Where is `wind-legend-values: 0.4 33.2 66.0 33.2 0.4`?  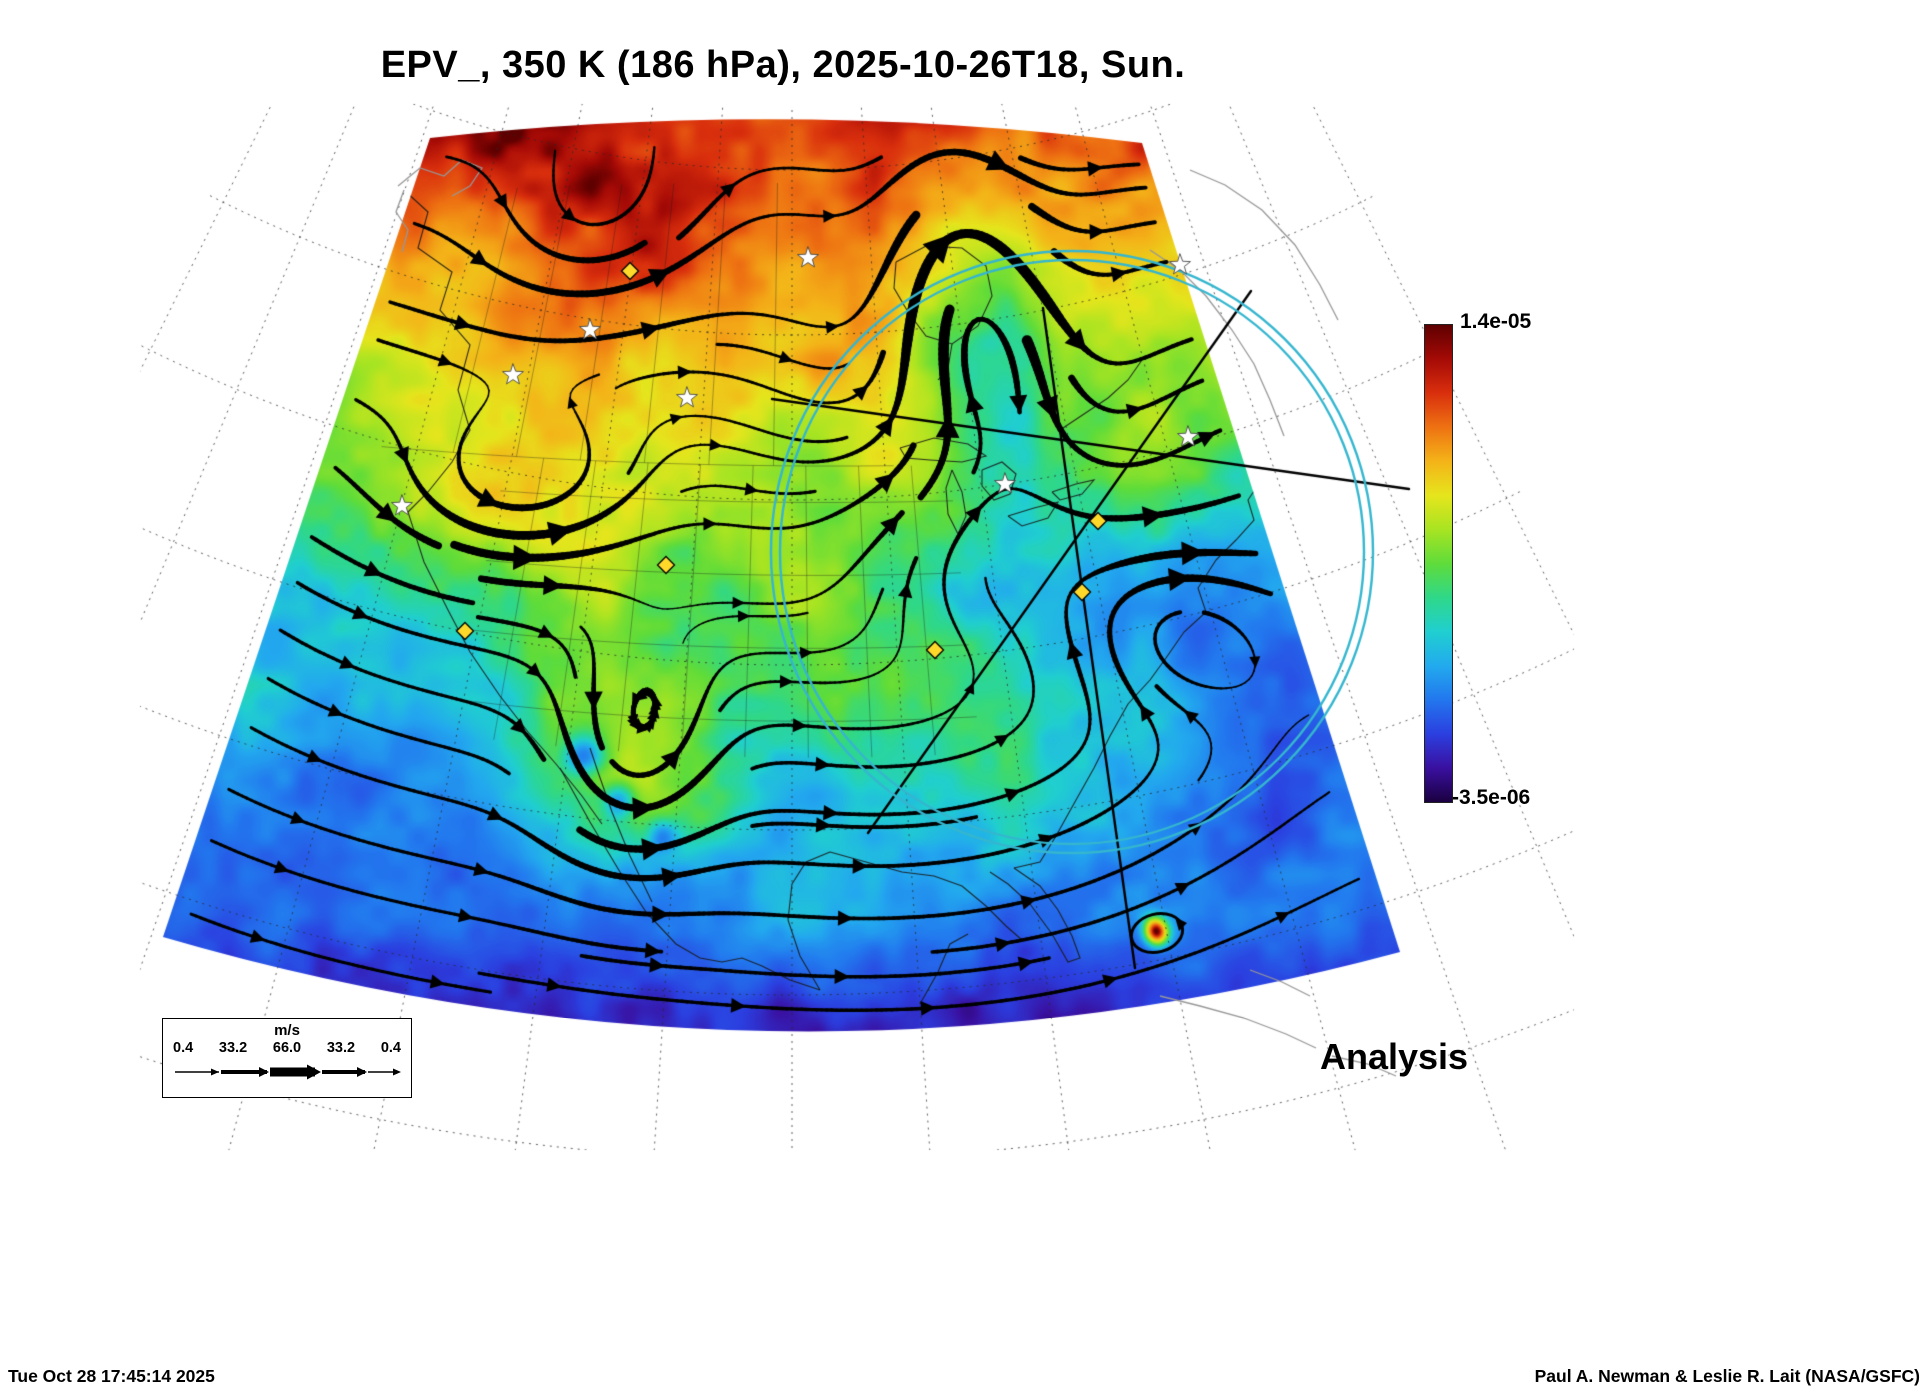
wind-legend-values: 0.4 33.2 66.0 33.2 0.4 is located at coordinates (287, 1048).